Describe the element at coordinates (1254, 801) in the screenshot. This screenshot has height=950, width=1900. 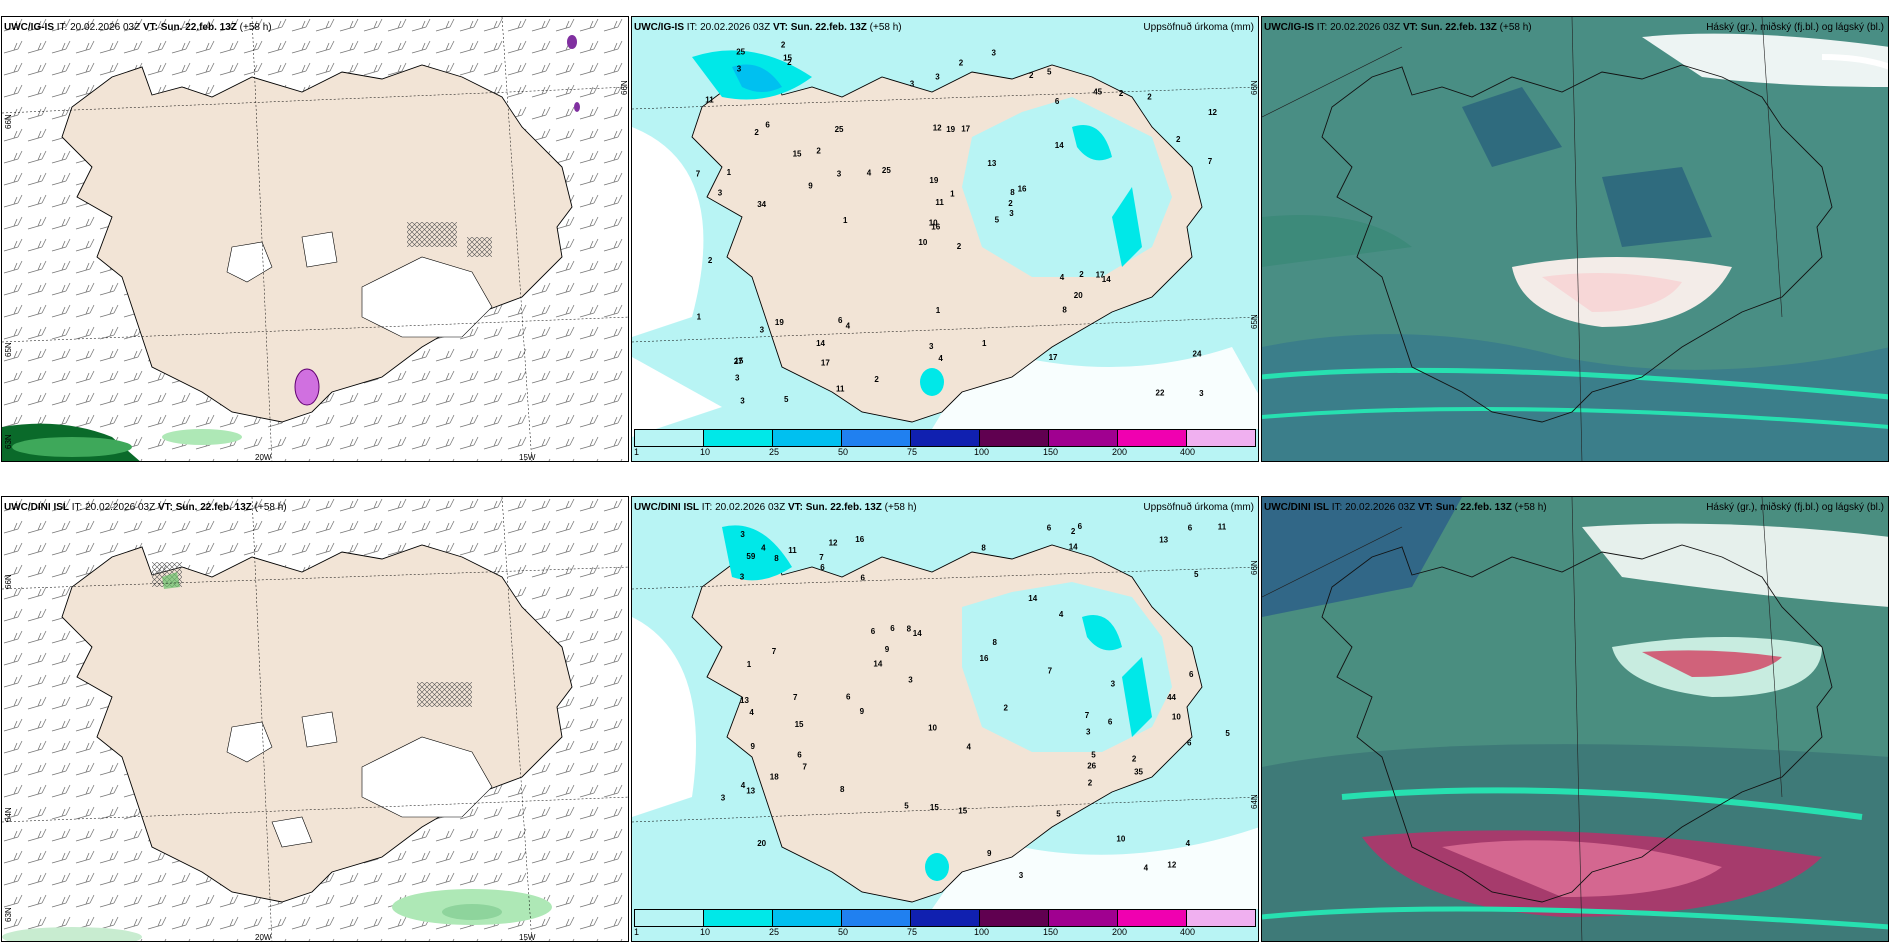
I see `lat-label-64n-right: 64N` at that location.